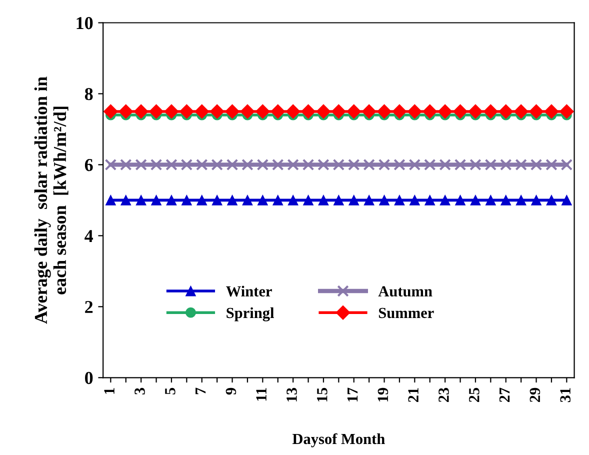 The height and width of the screenshot is (455, 589). What do you see at coordinates (352, 395) in the screenshot?
I see `x-tick-label: 17` at bounding box center [352, 395].